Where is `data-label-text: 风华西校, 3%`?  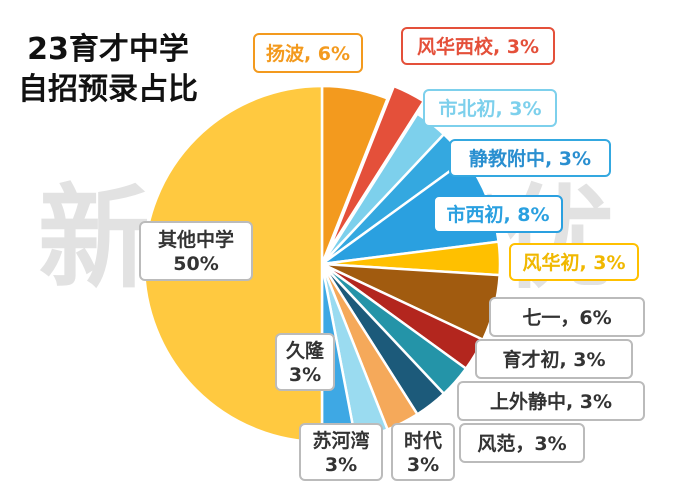
data-label-text: 风华西校, 3% is located at coordinates (478, 46).